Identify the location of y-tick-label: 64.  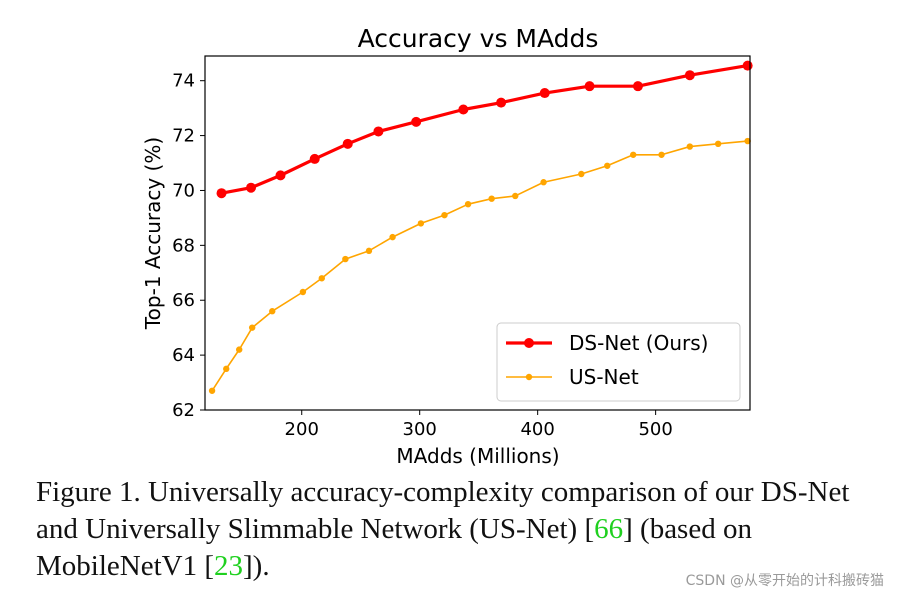
(183, 355).